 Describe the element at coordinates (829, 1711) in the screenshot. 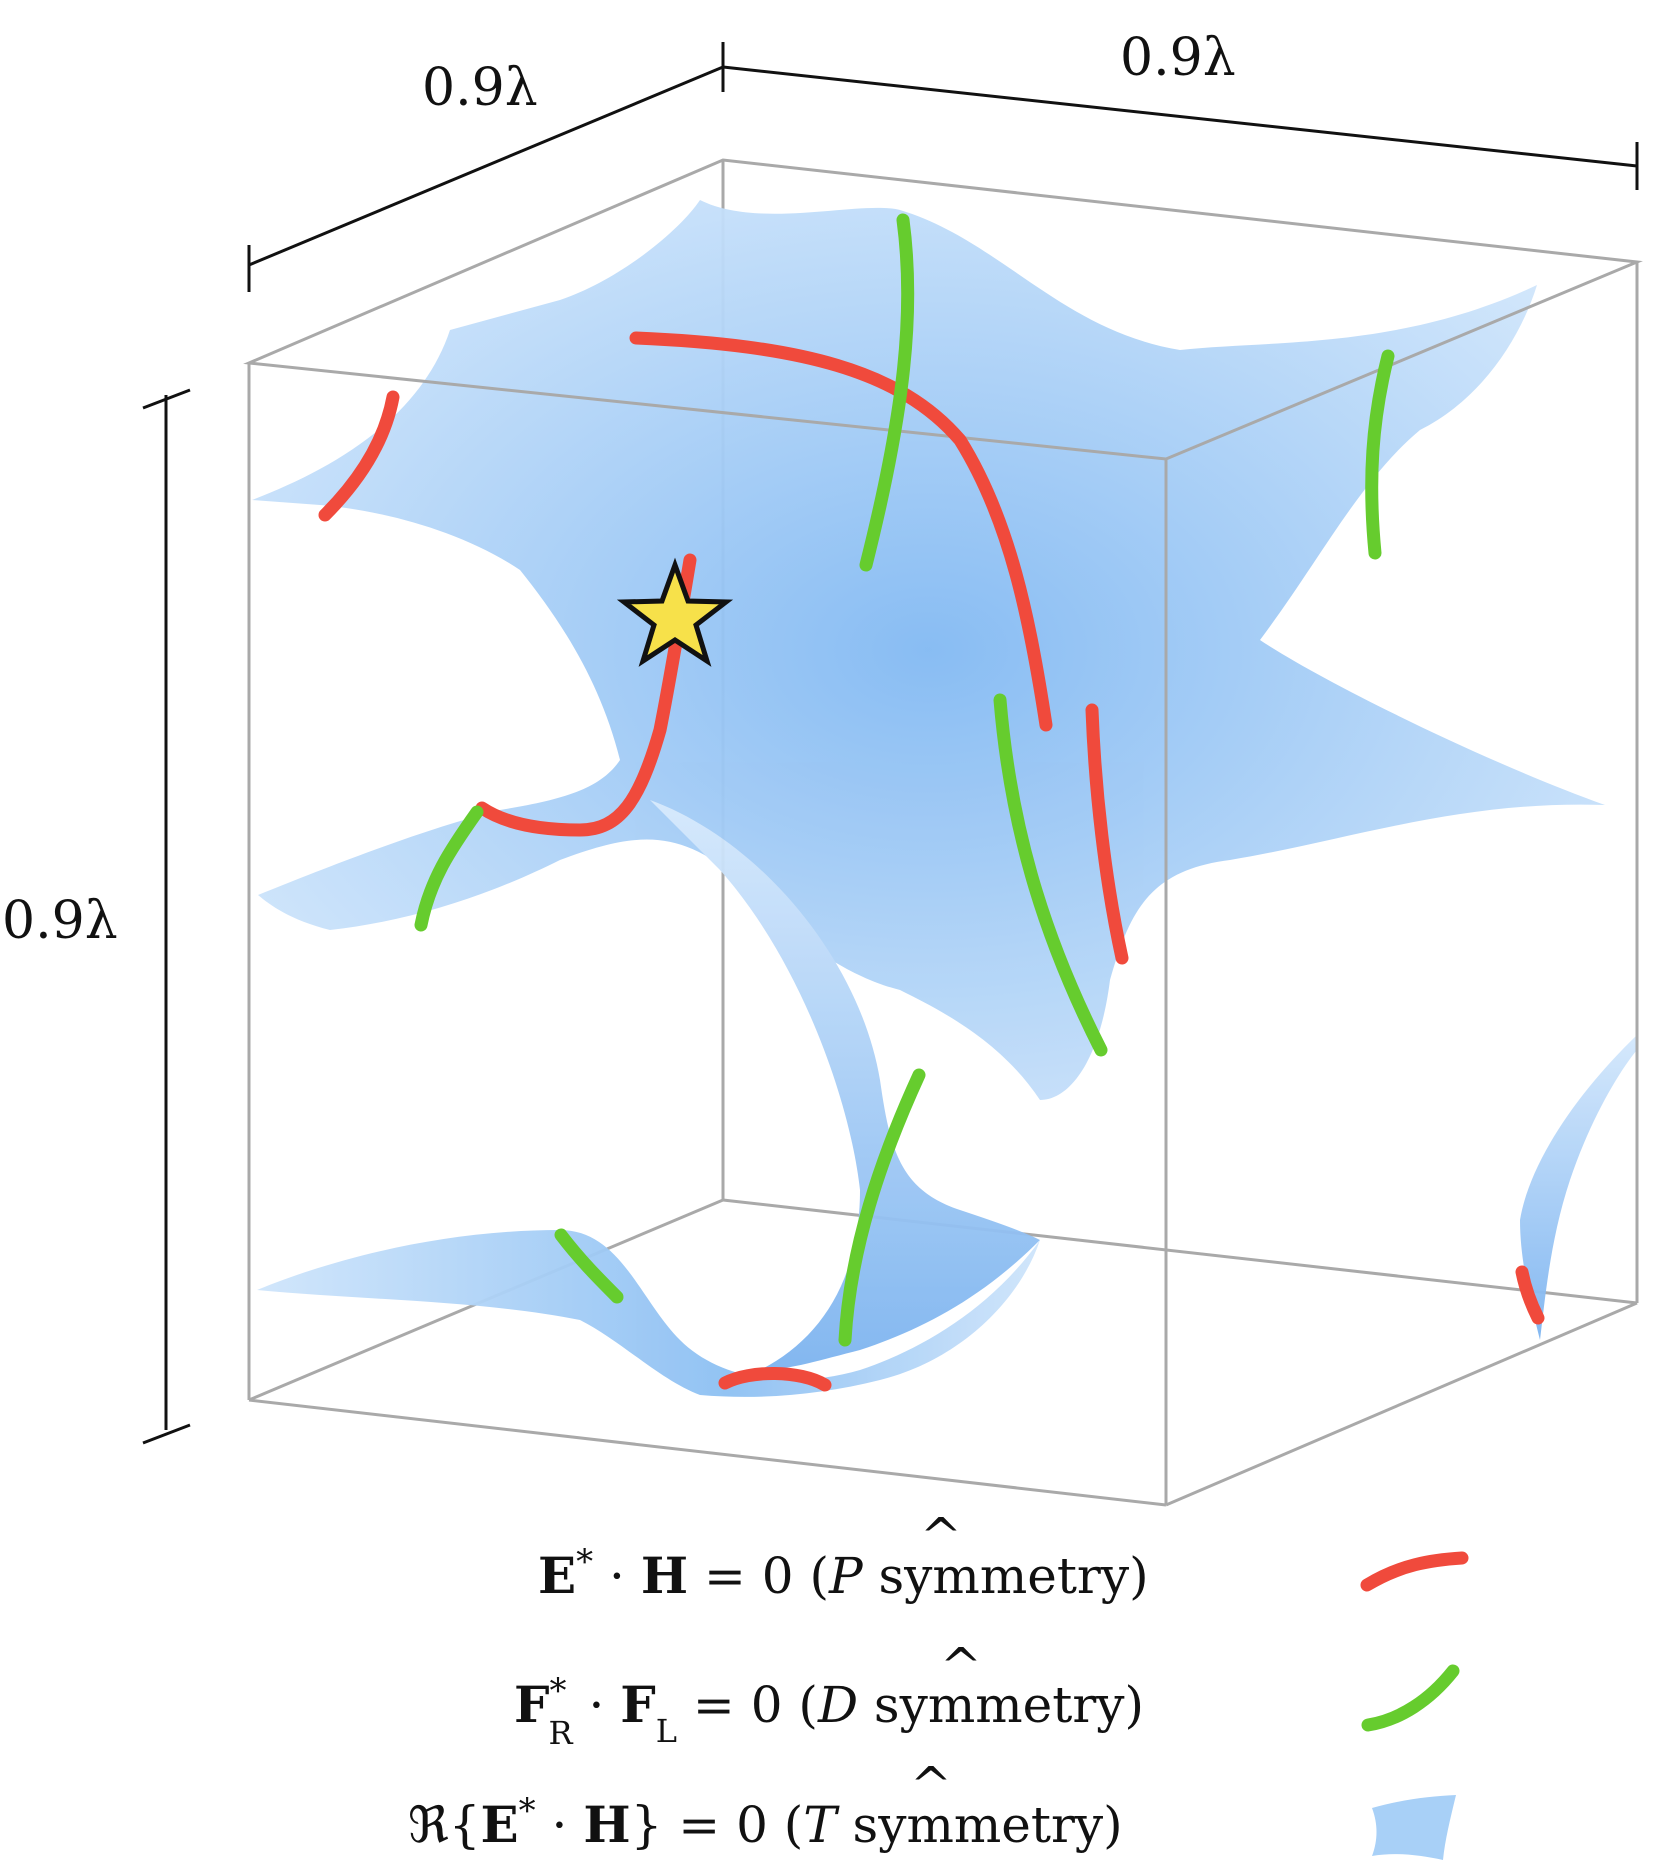

I see `legend-d-label: F* R · FL = 0 (D symmetry)` at that location.